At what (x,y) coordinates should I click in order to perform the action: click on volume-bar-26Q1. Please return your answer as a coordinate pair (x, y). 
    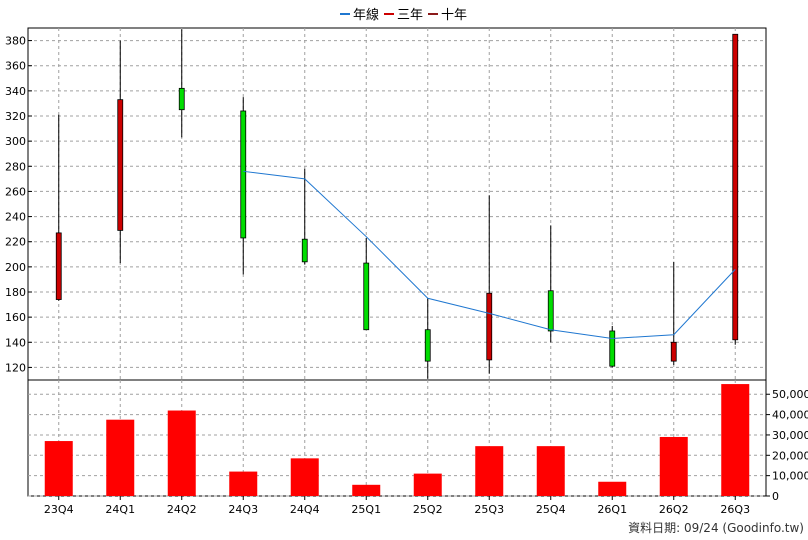
    Looking at the image, I should click on (612, 488).